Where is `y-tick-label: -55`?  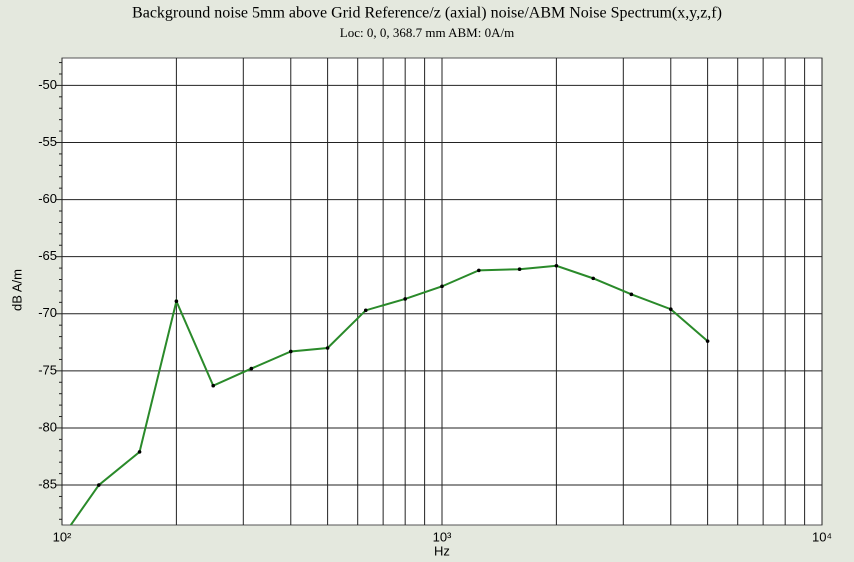
y-tick-label: -55 is located at coordinates (47, 141).